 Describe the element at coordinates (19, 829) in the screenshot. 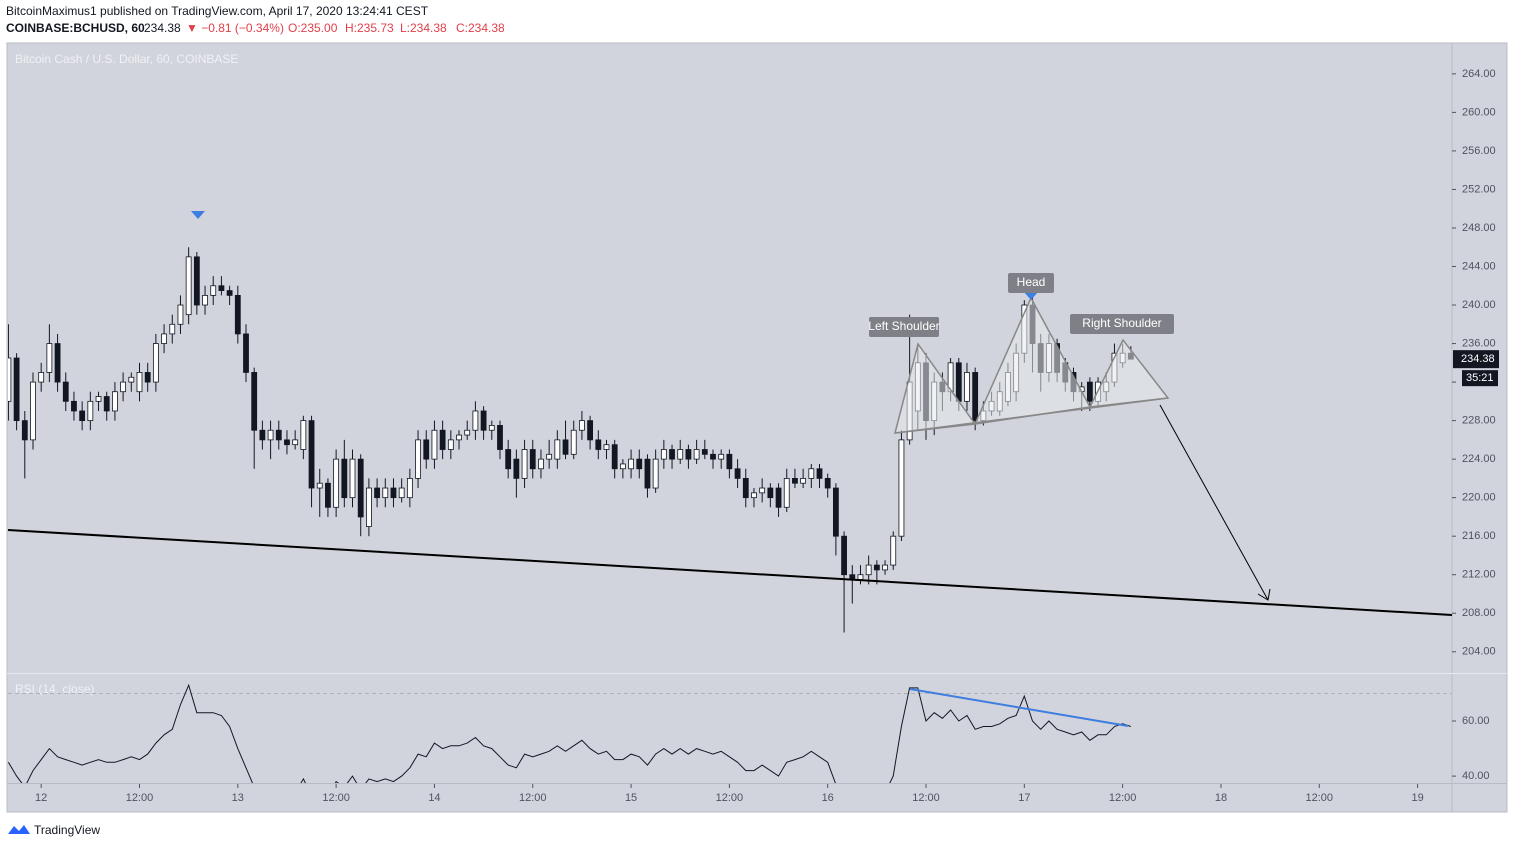

I see `logo` at that location.